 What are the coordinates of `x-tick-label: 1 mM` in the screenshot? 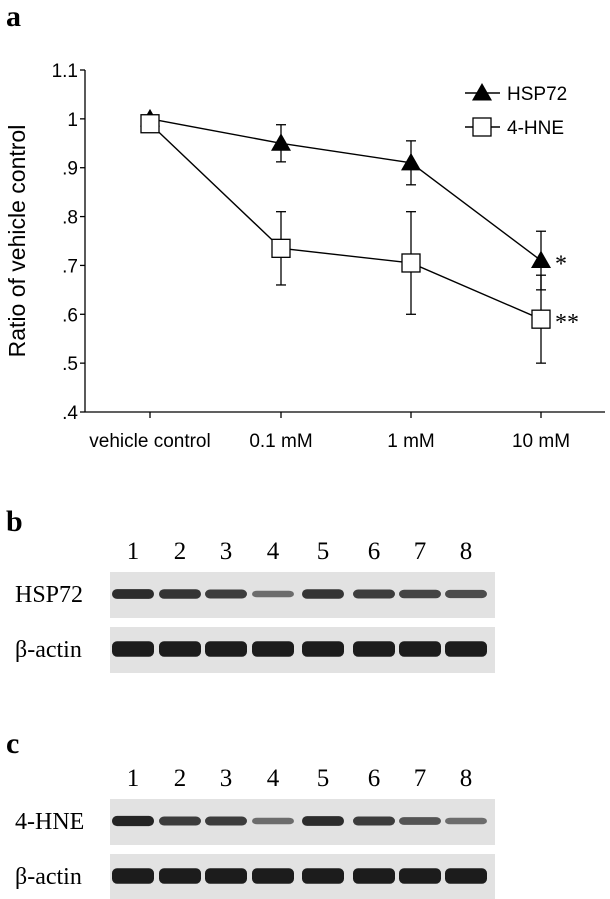 It's located at (411, 441).